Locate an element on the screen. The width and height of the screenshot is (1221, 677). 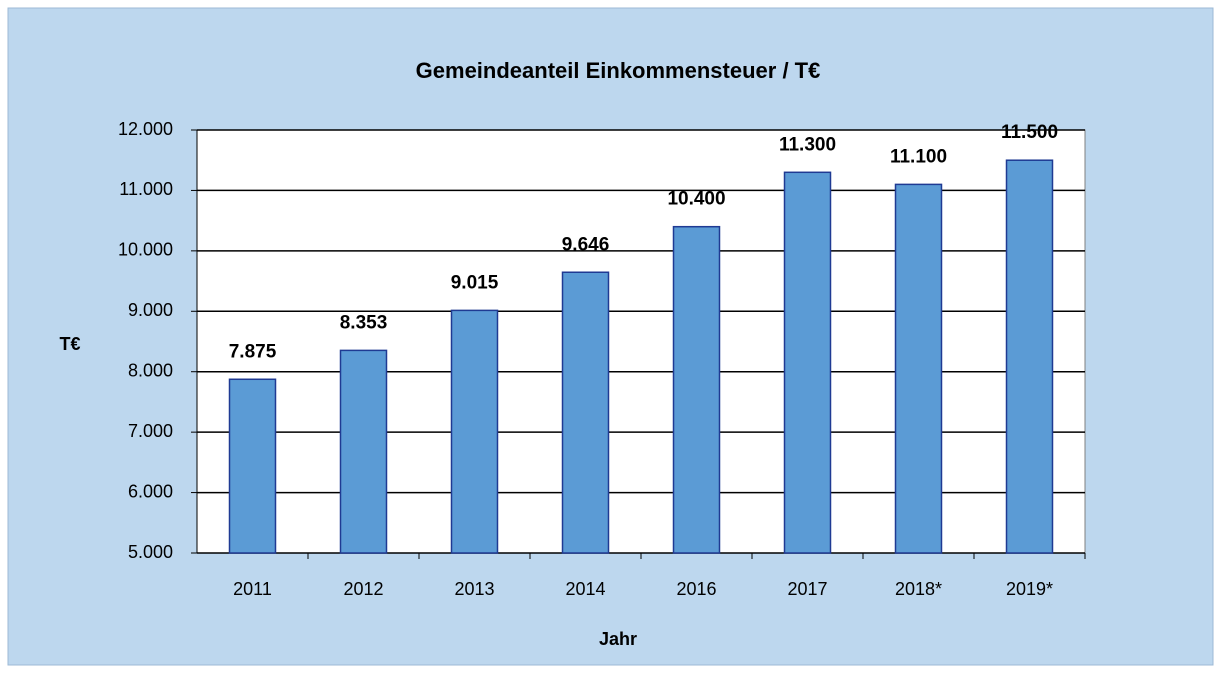
x-axis-label: Jahr is located at coordinates (618, 639).